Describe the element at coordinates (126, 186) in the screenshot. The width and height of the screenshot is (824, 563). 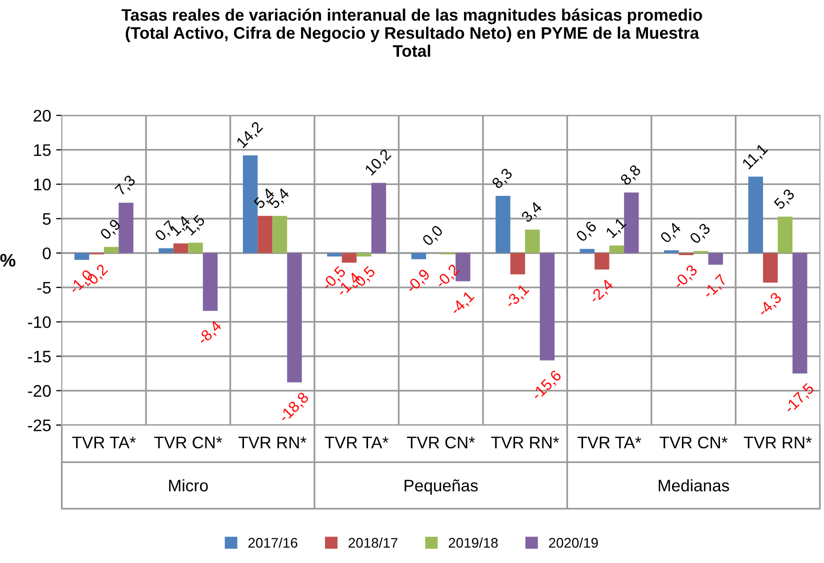
I see `data-label: 7,3` at that location.